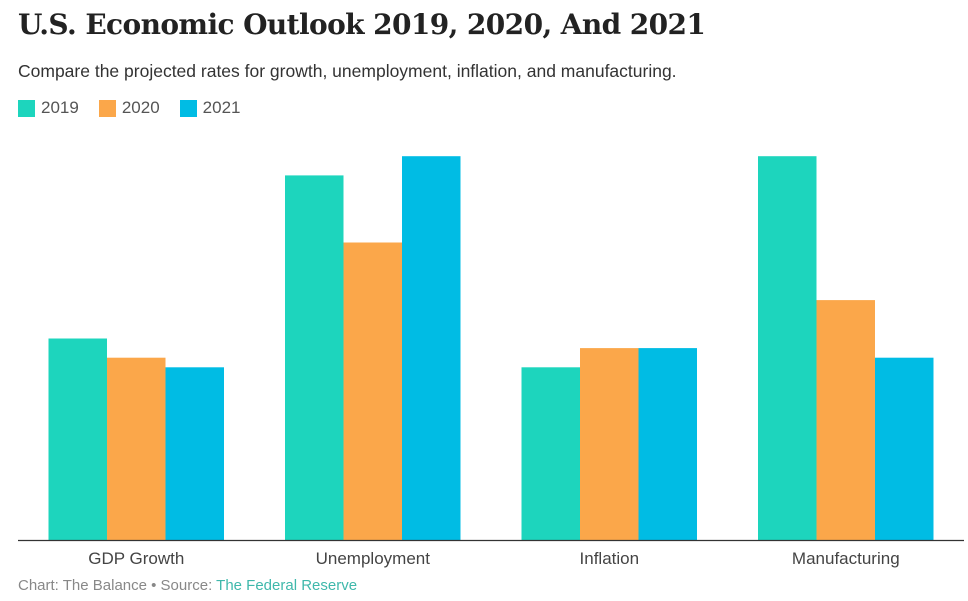  Describe the element at coordinates (60, 107) in the screenshot. I see `legend-label-2019: 2019` at that location.